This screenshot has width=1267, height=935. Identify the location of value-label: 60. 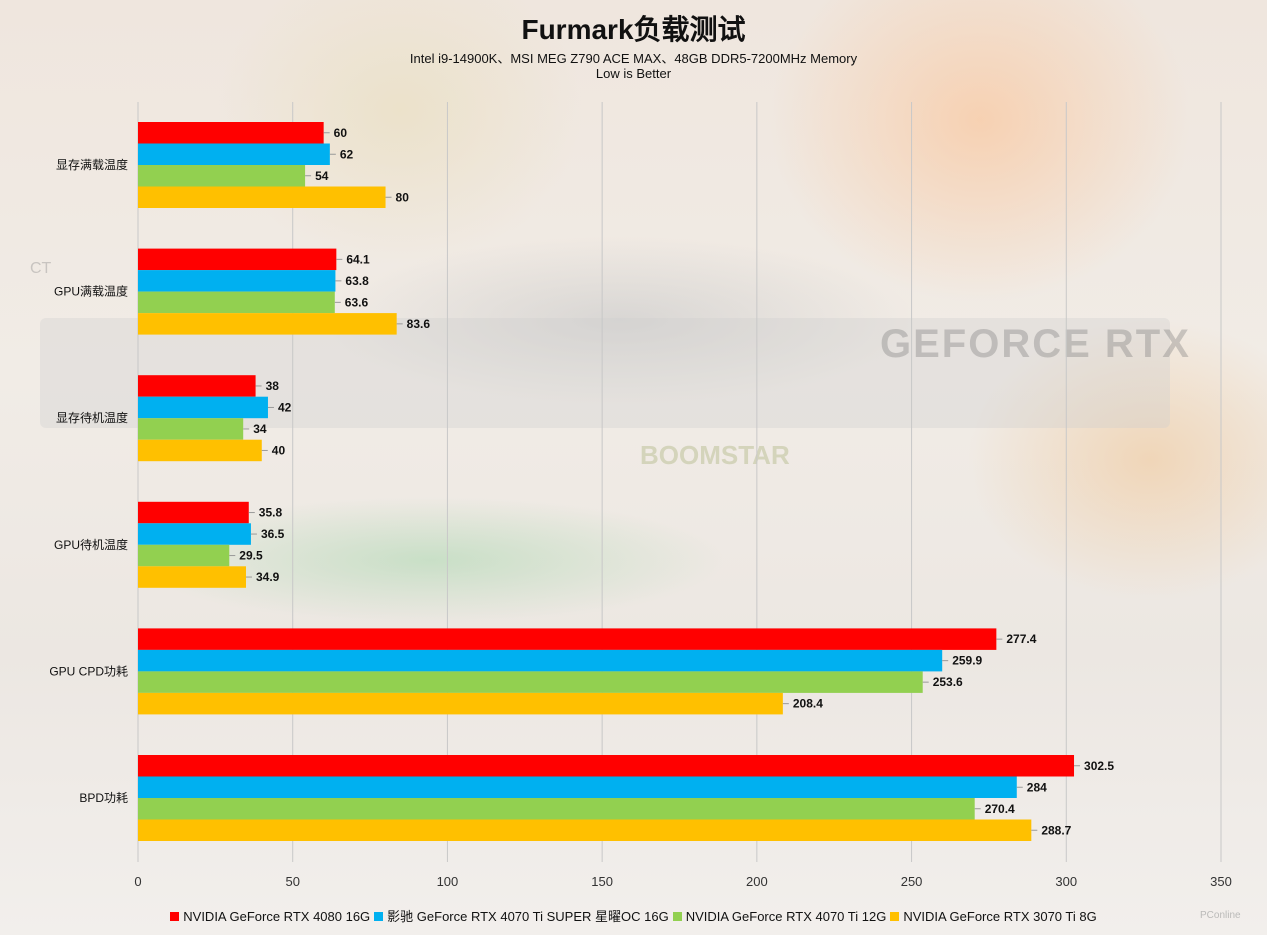
(341, 133).